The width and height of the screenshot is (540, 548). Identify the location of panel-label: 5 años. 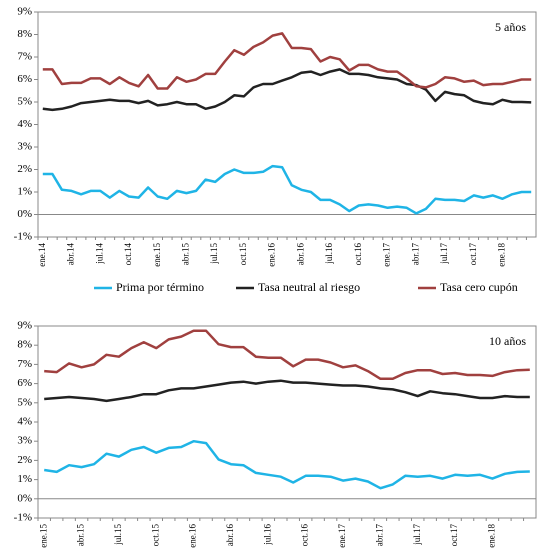
(510, 27).